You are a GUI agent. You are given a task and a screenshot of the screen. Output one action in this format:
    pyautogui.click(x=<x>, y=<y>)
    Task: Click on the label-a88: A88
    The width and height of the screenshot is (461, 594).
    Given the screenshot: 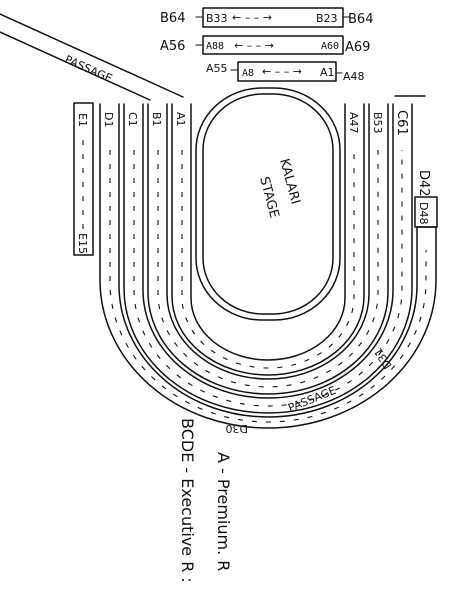 What is the action you would take?
    pyautogui.click(x=215, y=46)
    